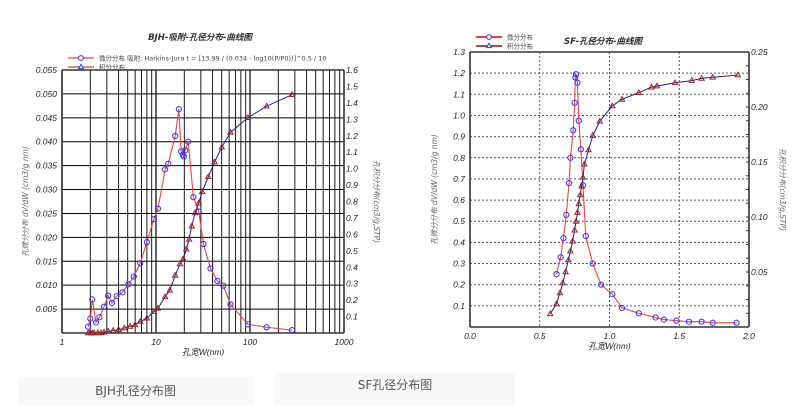  Describe the element at coordinates (344, 342) in the screenshot. I see `x-tick-label: 1000` at that location.